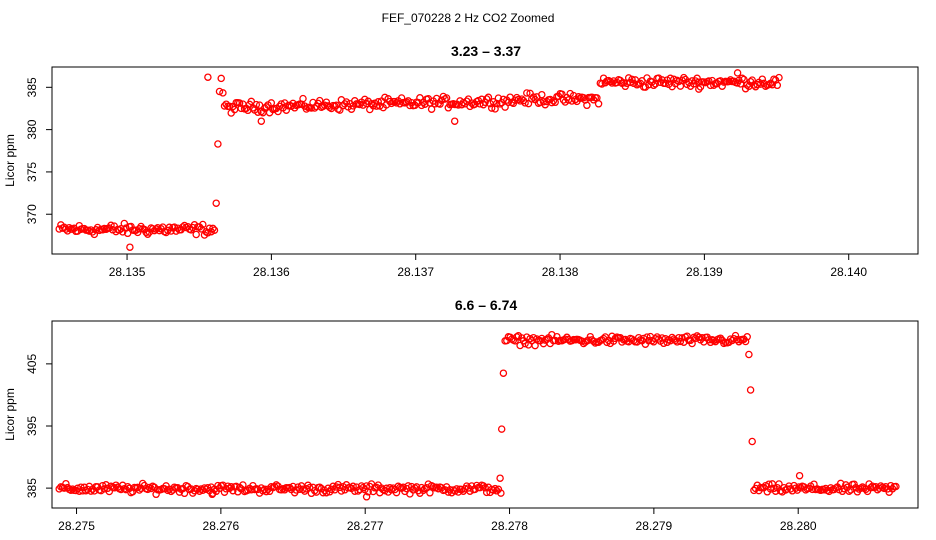 The height and width of the screenshot is (540, 936). I want to click on panel-top-xaxis: 28.135 28.136 28.137 28.138 28.139 28.140, so click(488, 266).